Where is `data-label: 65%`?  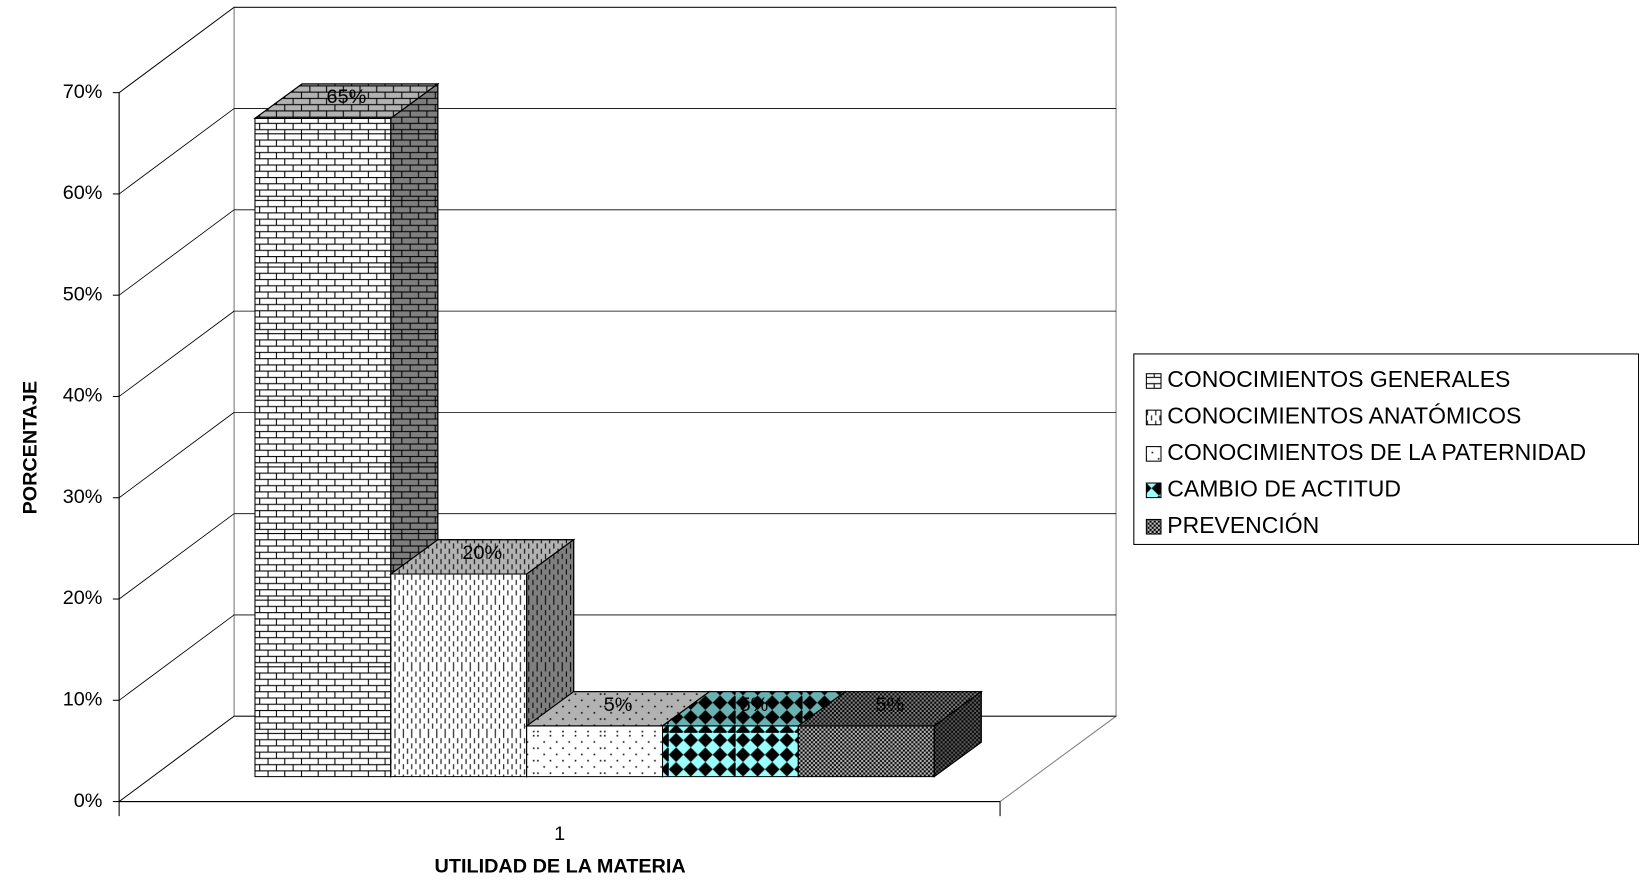 data-label: 65% is located at coordinates (347, 97).